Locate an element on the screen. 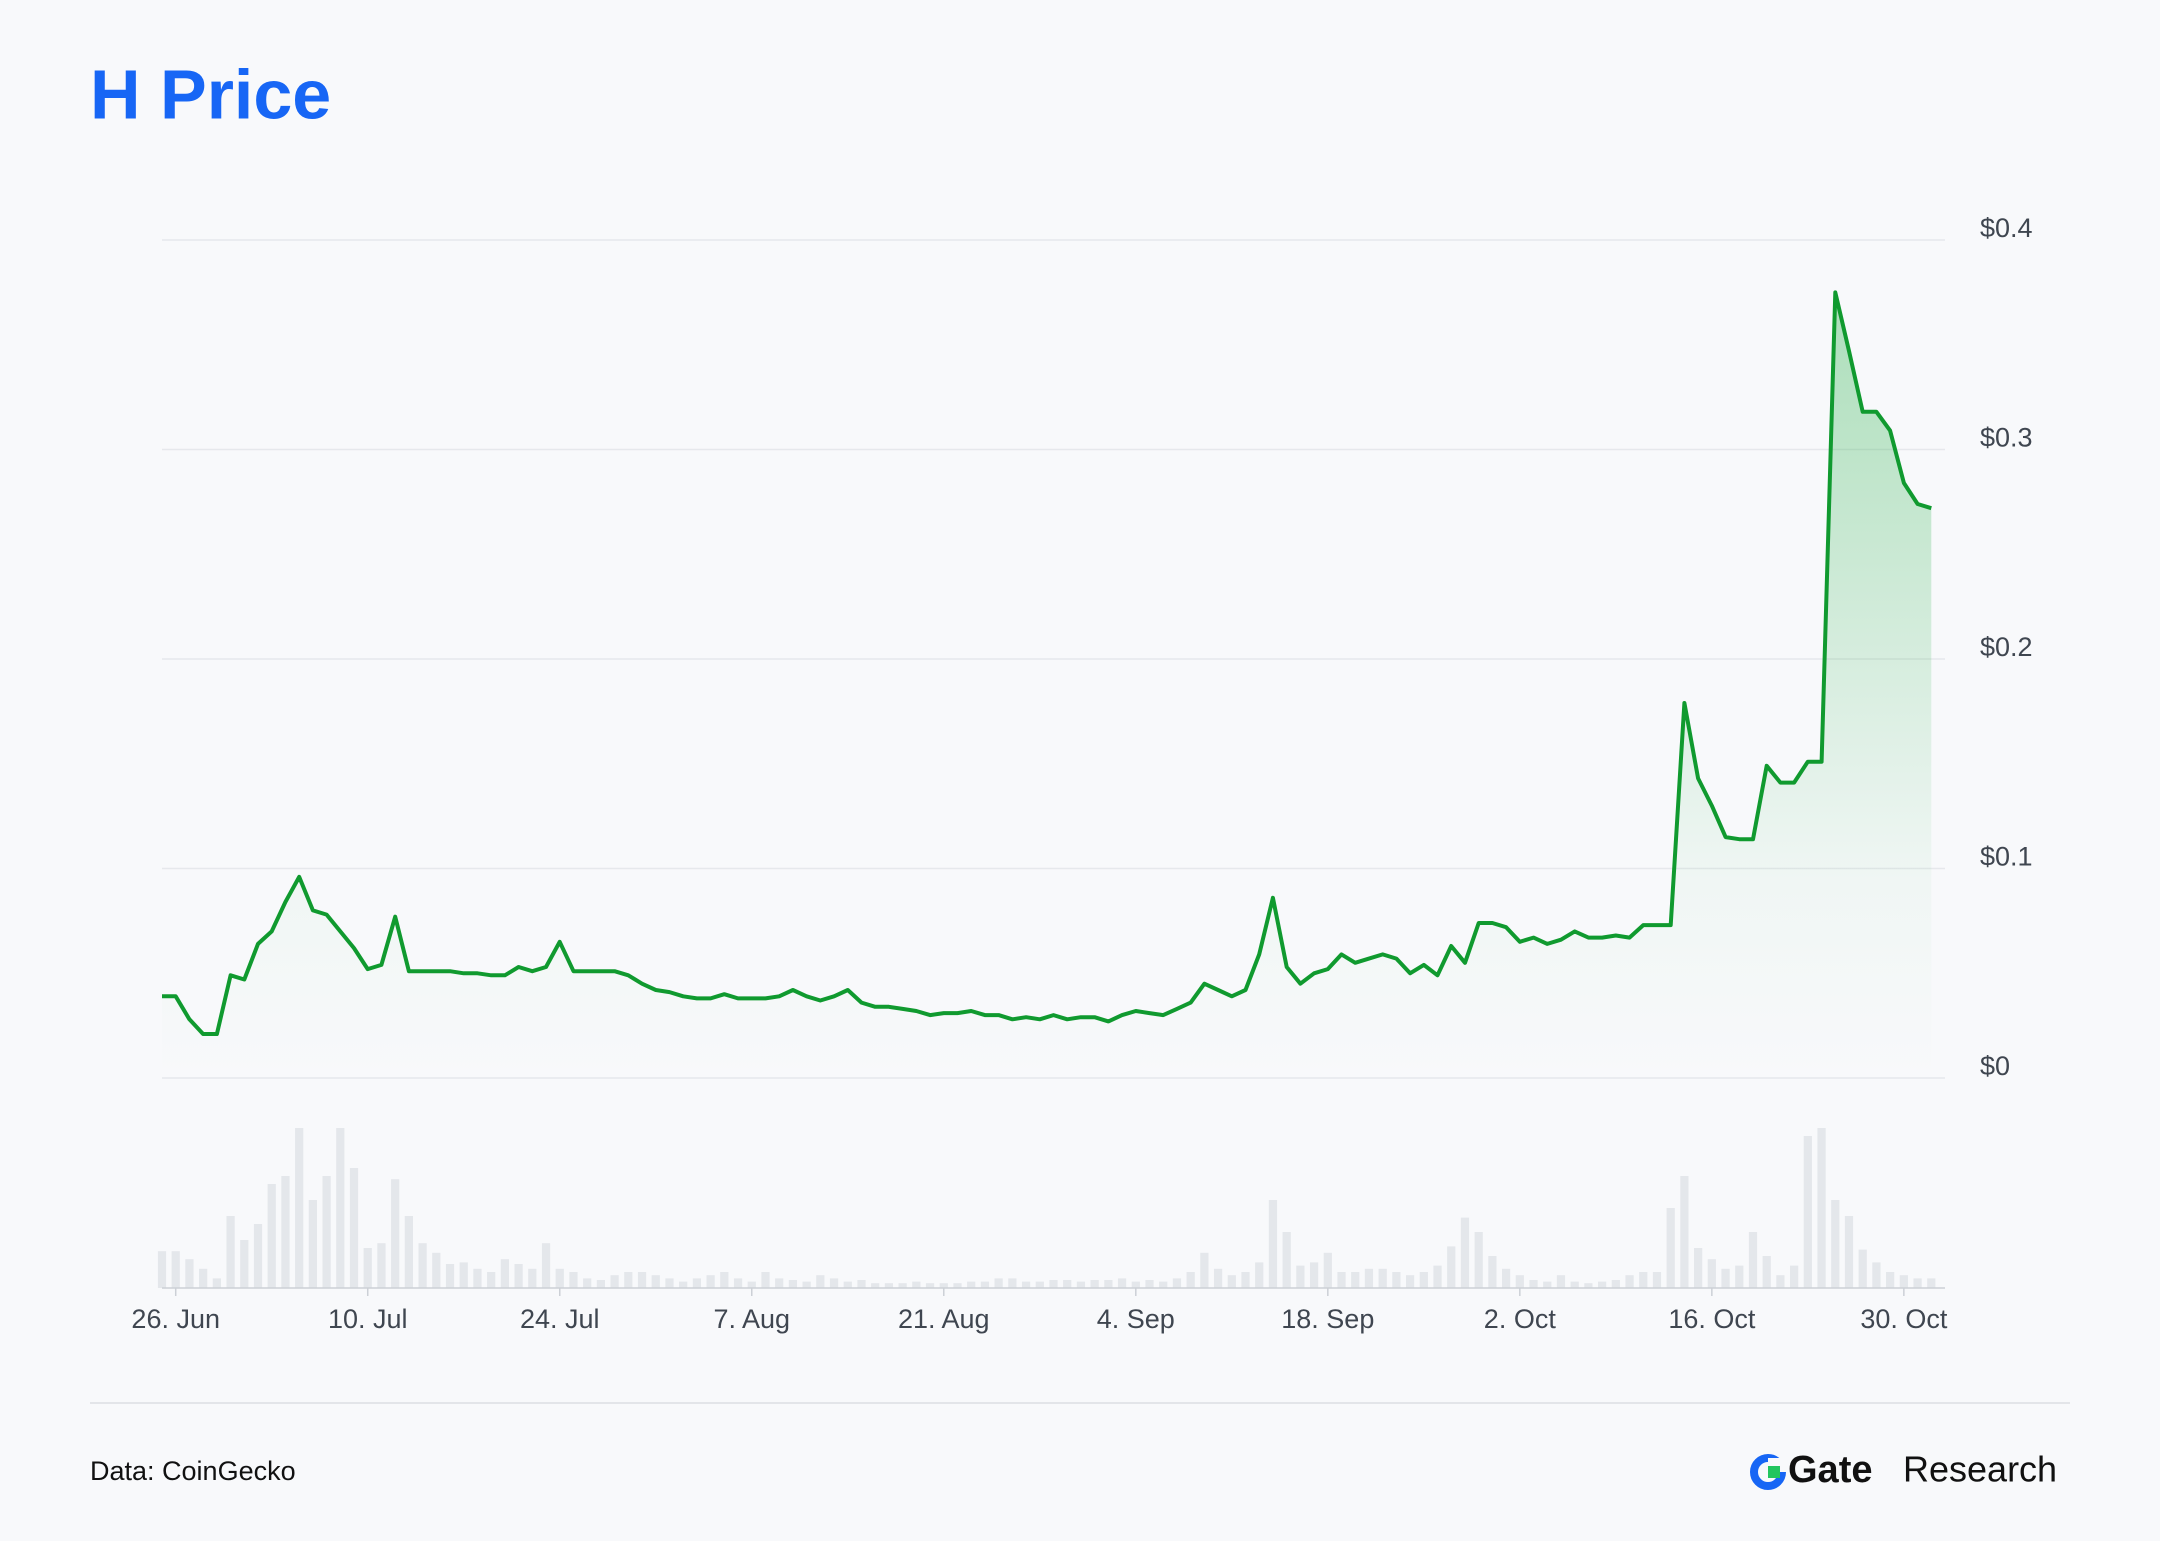  logo-icon-dot is located at coordinates (1774, 1472).